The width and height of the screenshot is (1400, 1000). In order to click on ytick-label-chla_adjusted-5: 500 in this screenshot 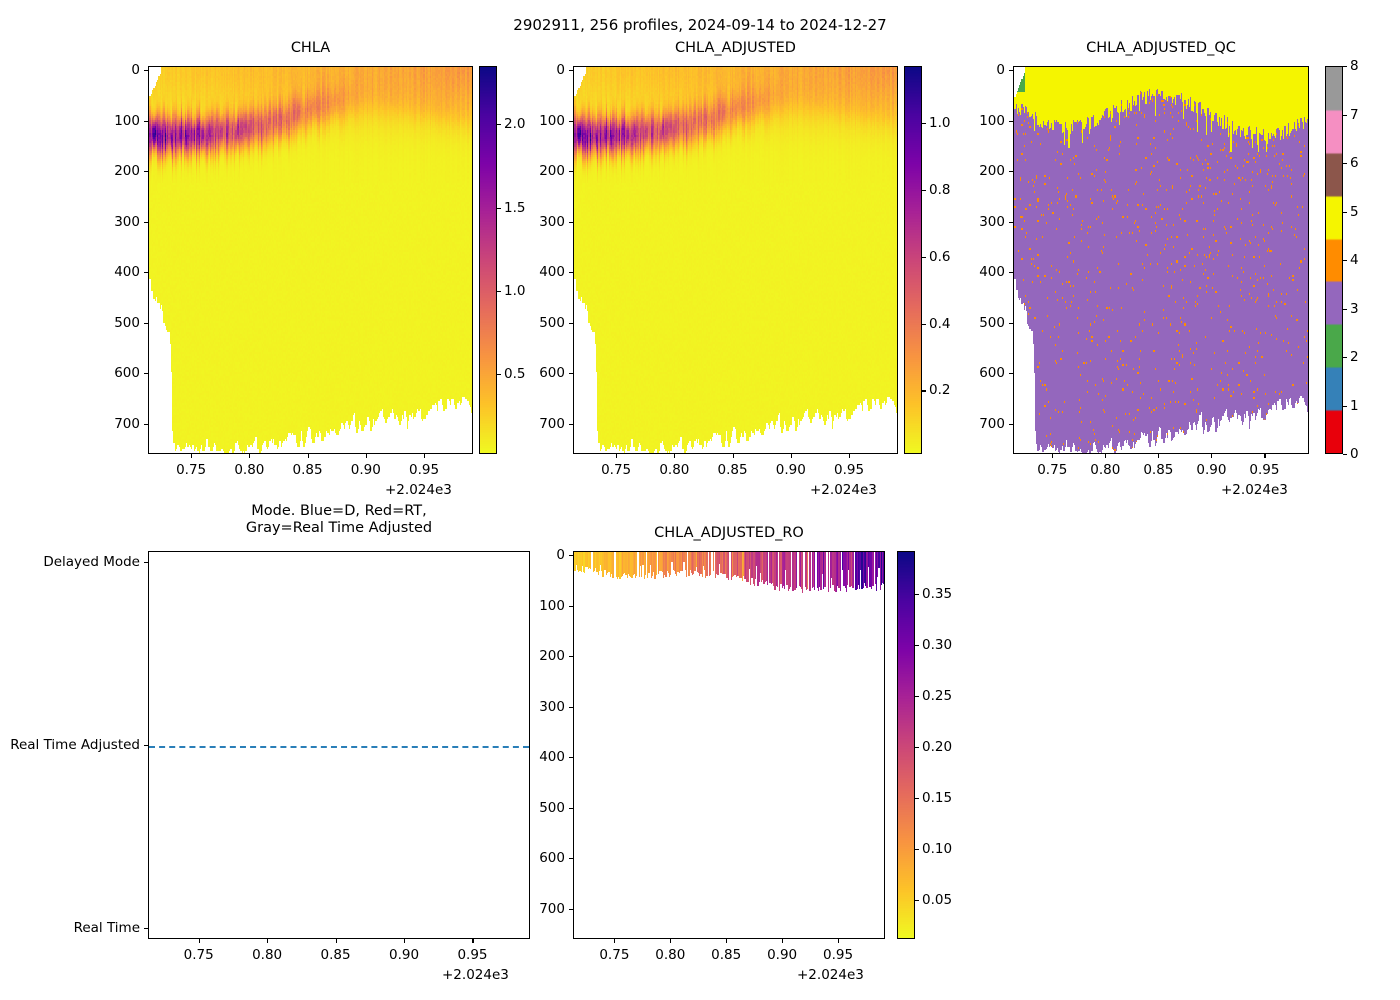, I will do `click(552, 322)`.